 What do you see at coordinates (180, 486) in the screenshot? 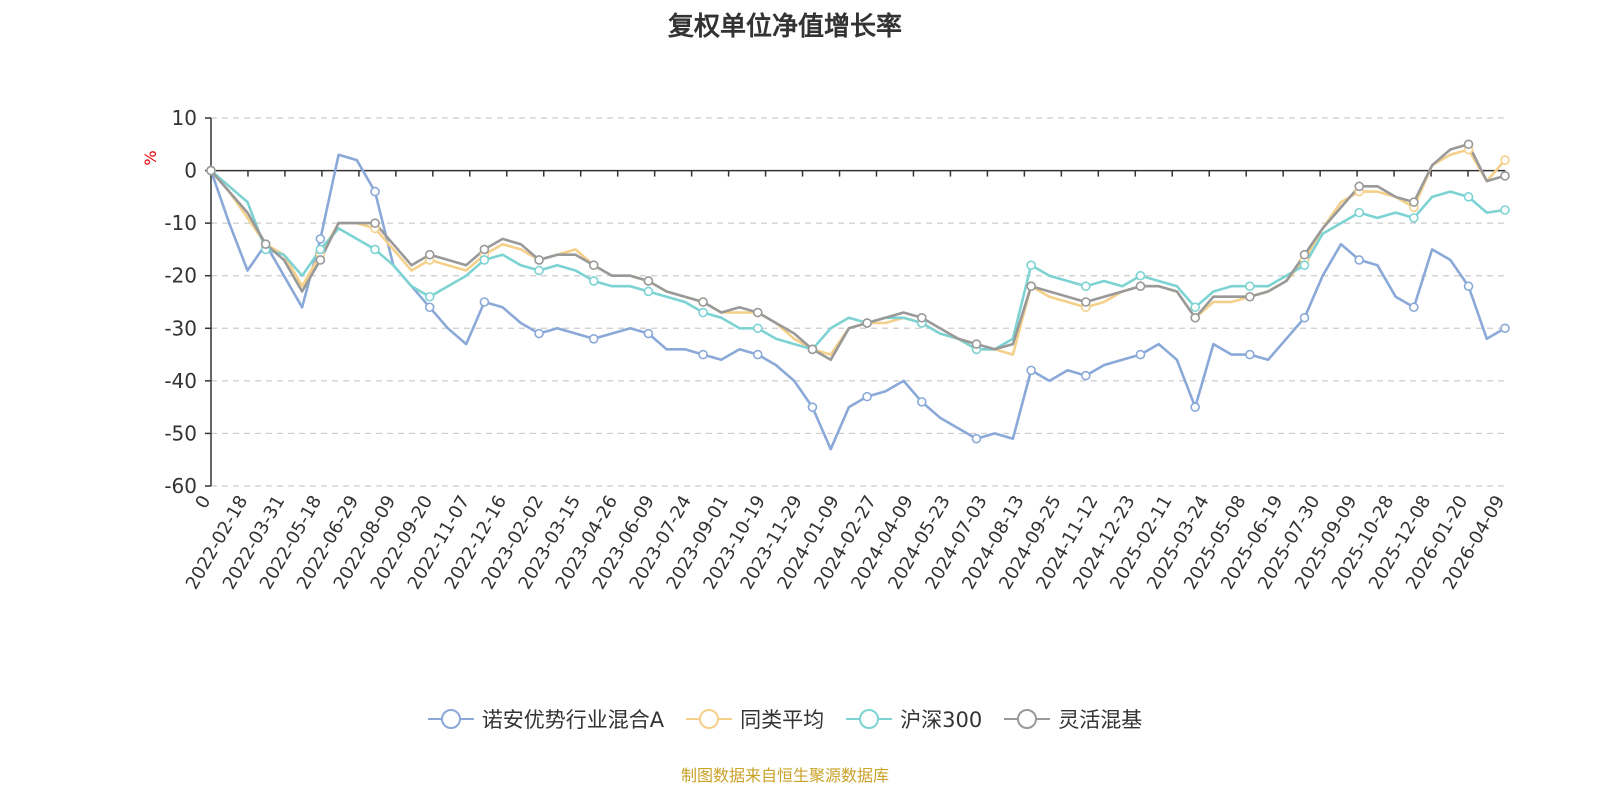
I see `y-tick-label: -60` at bounding box center [180, 486].